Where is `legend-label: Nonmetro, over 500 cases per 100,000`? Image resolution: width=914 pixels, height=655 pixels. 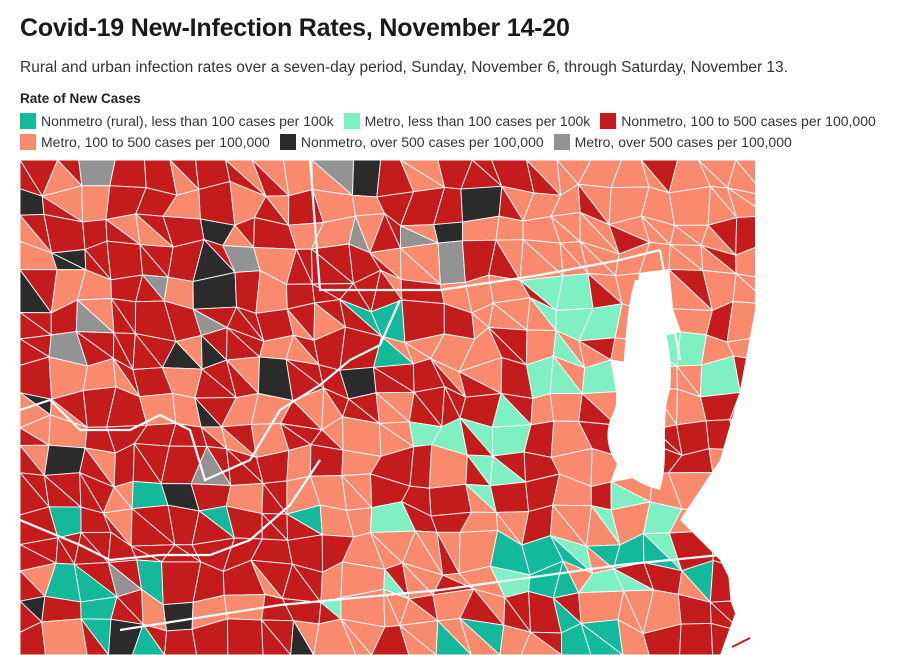 legend-label: Nonmetro, over 500 cases per 100,000 is located at coordinates (422, 142).